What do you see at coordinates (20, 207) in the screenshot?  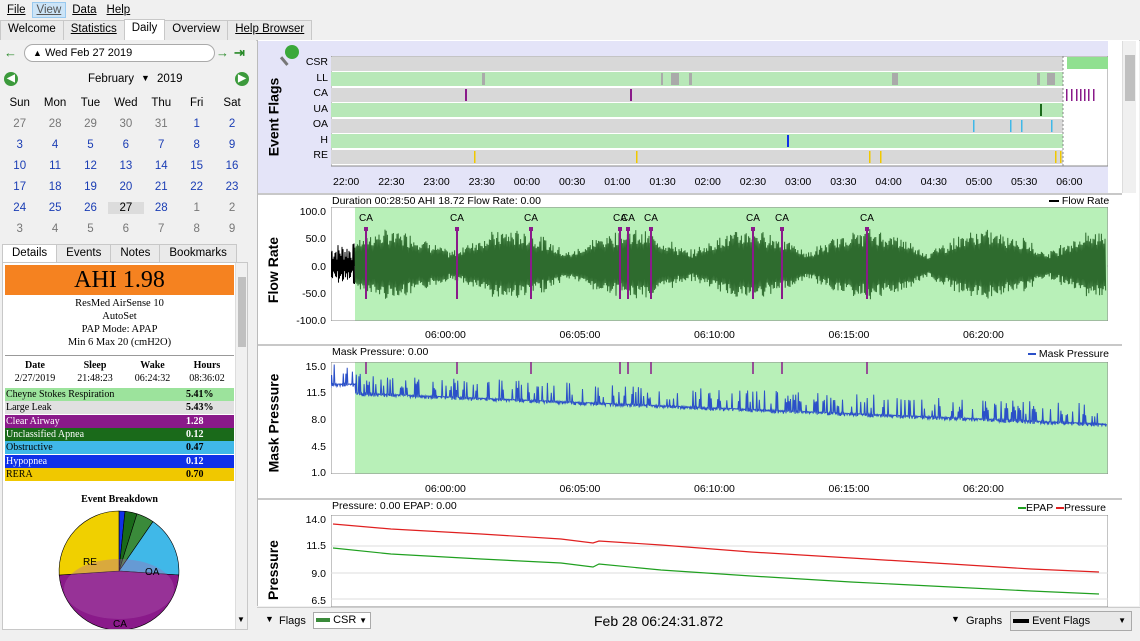 I see `calendar-day: 24` at bounding box center [20, 207].